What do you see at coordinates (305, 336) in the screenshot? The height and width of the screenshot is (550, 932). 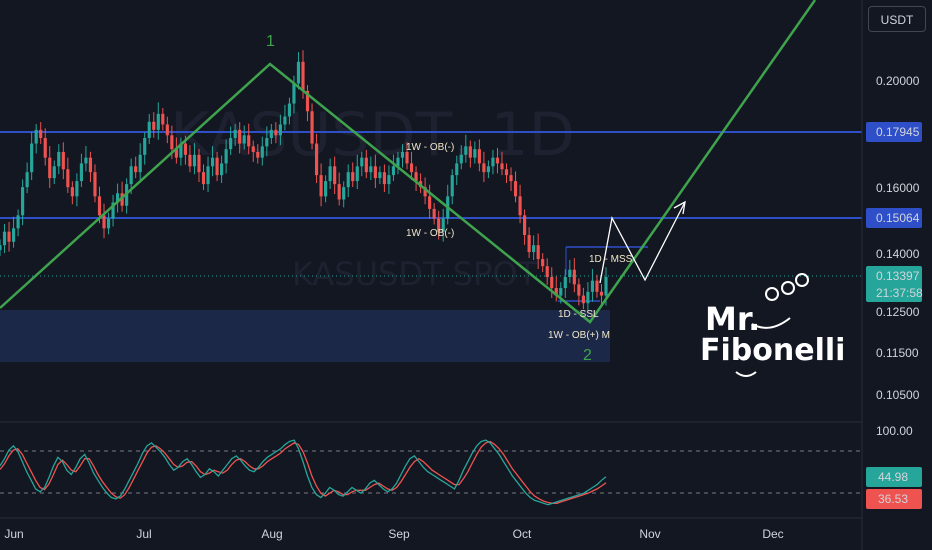 I see `order-block-zone` at bounding box center [305, 336].